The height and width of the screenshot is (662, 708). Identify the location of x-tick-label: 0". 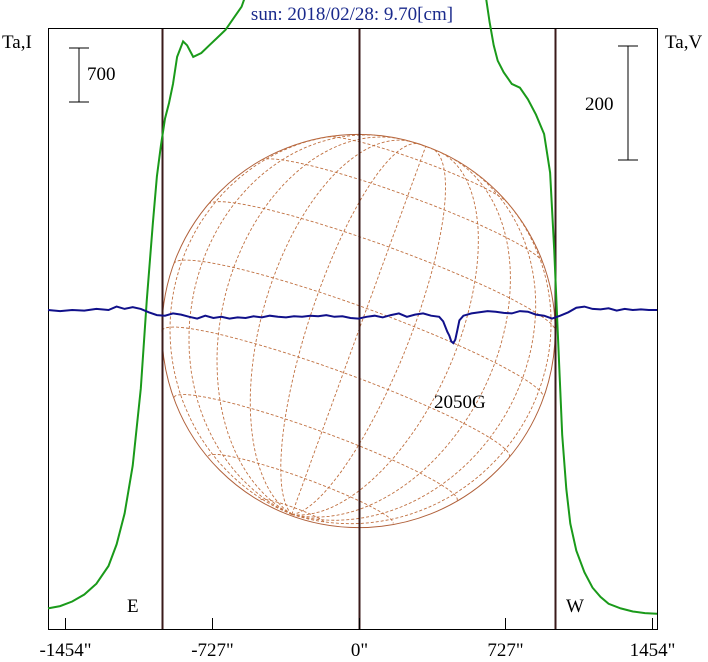
(359, 650).